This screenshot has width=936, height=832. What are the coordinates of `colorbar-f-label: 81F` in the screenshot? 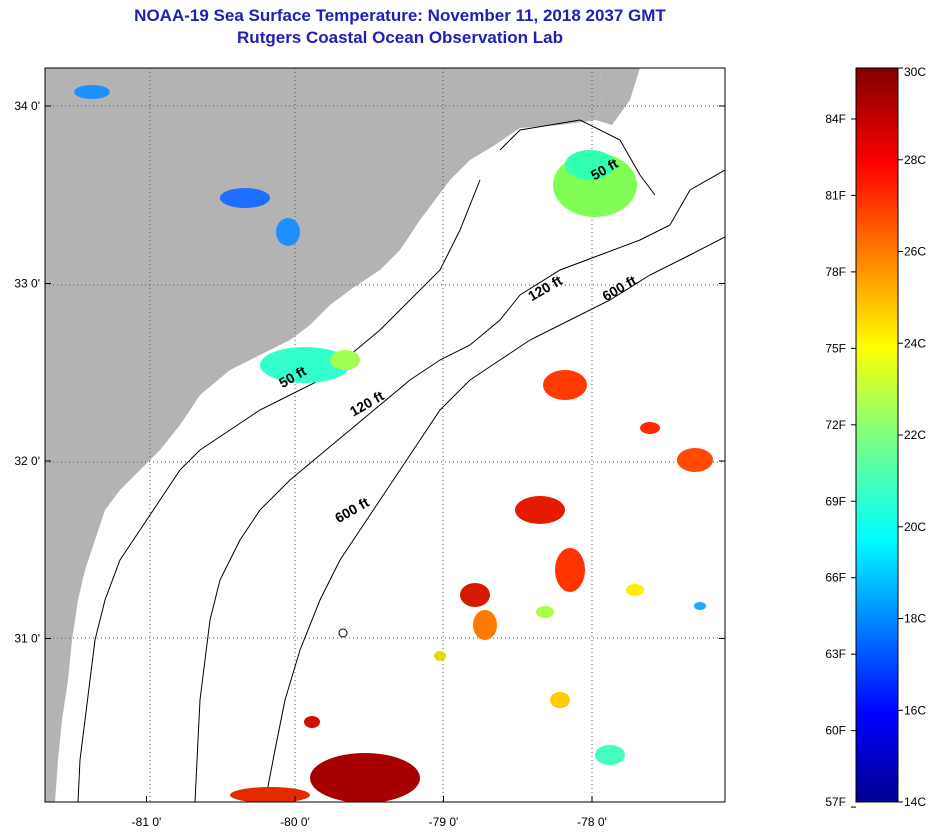 It's located at (835, 195).